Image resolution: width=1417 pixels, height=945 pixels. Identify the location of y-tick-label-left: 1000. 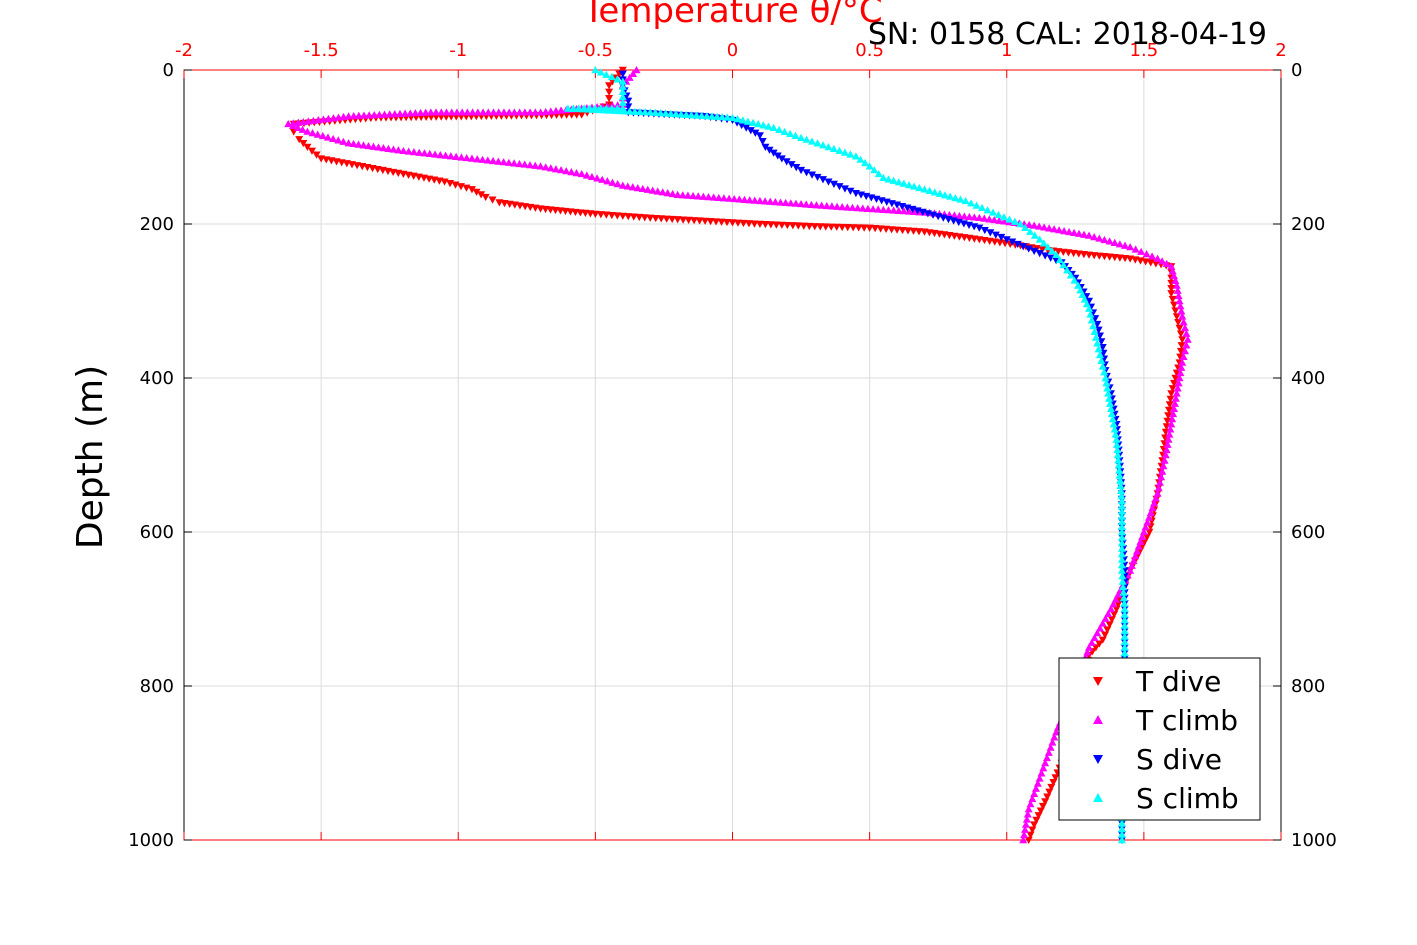
(151, 840).